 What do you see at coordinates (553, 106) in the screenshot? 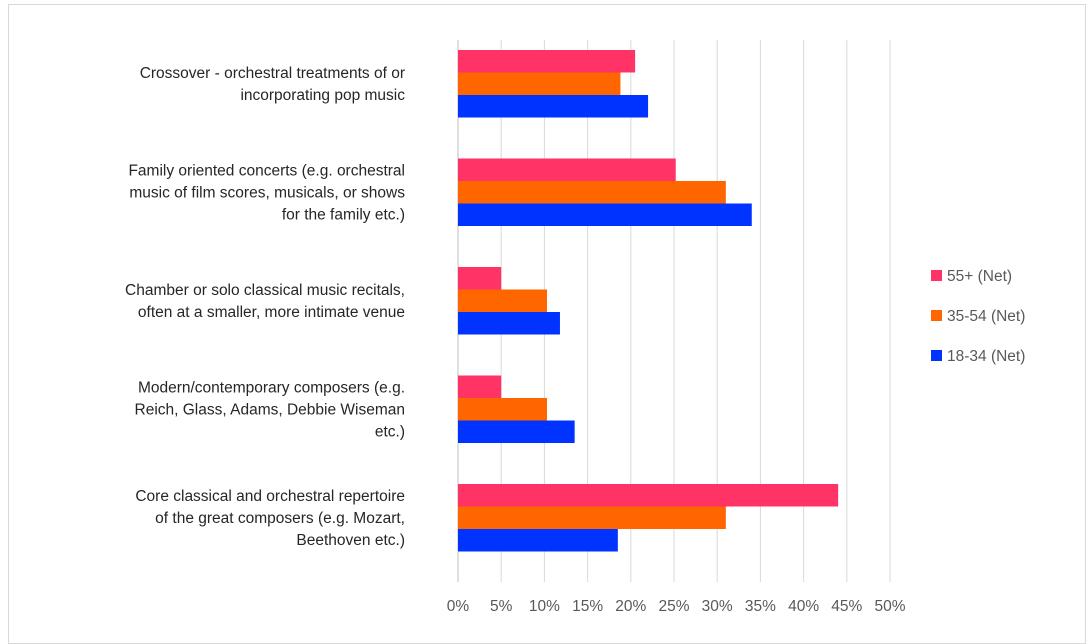
I see `bar-cat0-series2` at bounding box center [553, 106].